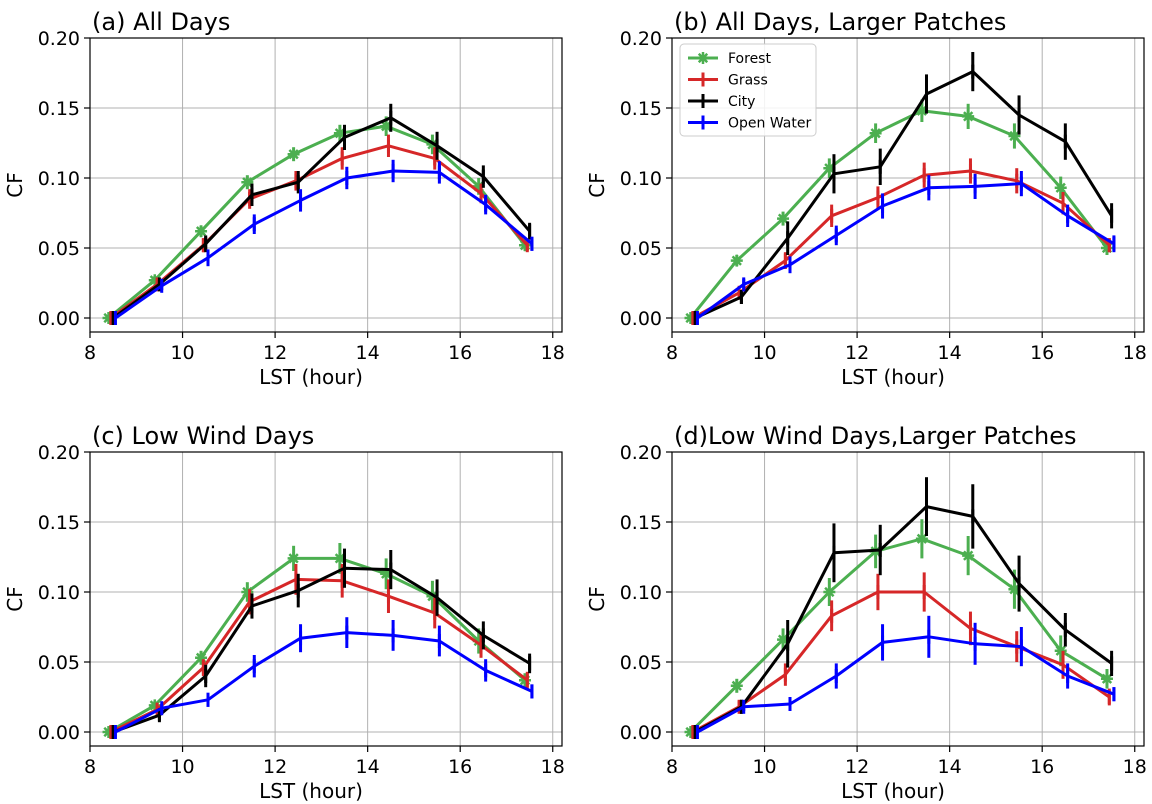 The image size is (1152, 804). What do you see at coordinates (748, 81) in the screenshot?
I see `legend-label-grass: Grass` at bounding box center [748, 81].